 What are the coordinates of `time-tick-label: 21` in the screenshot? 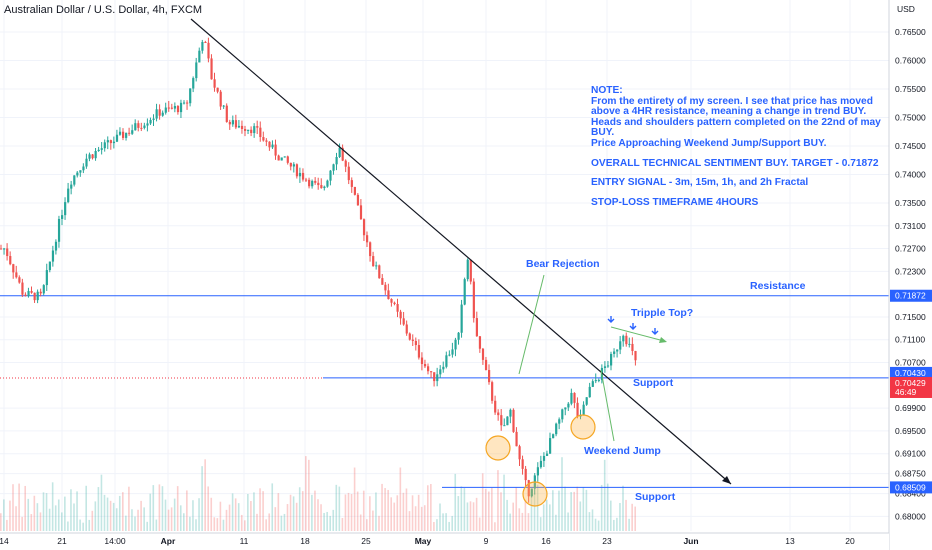 It's located at (62, 541).